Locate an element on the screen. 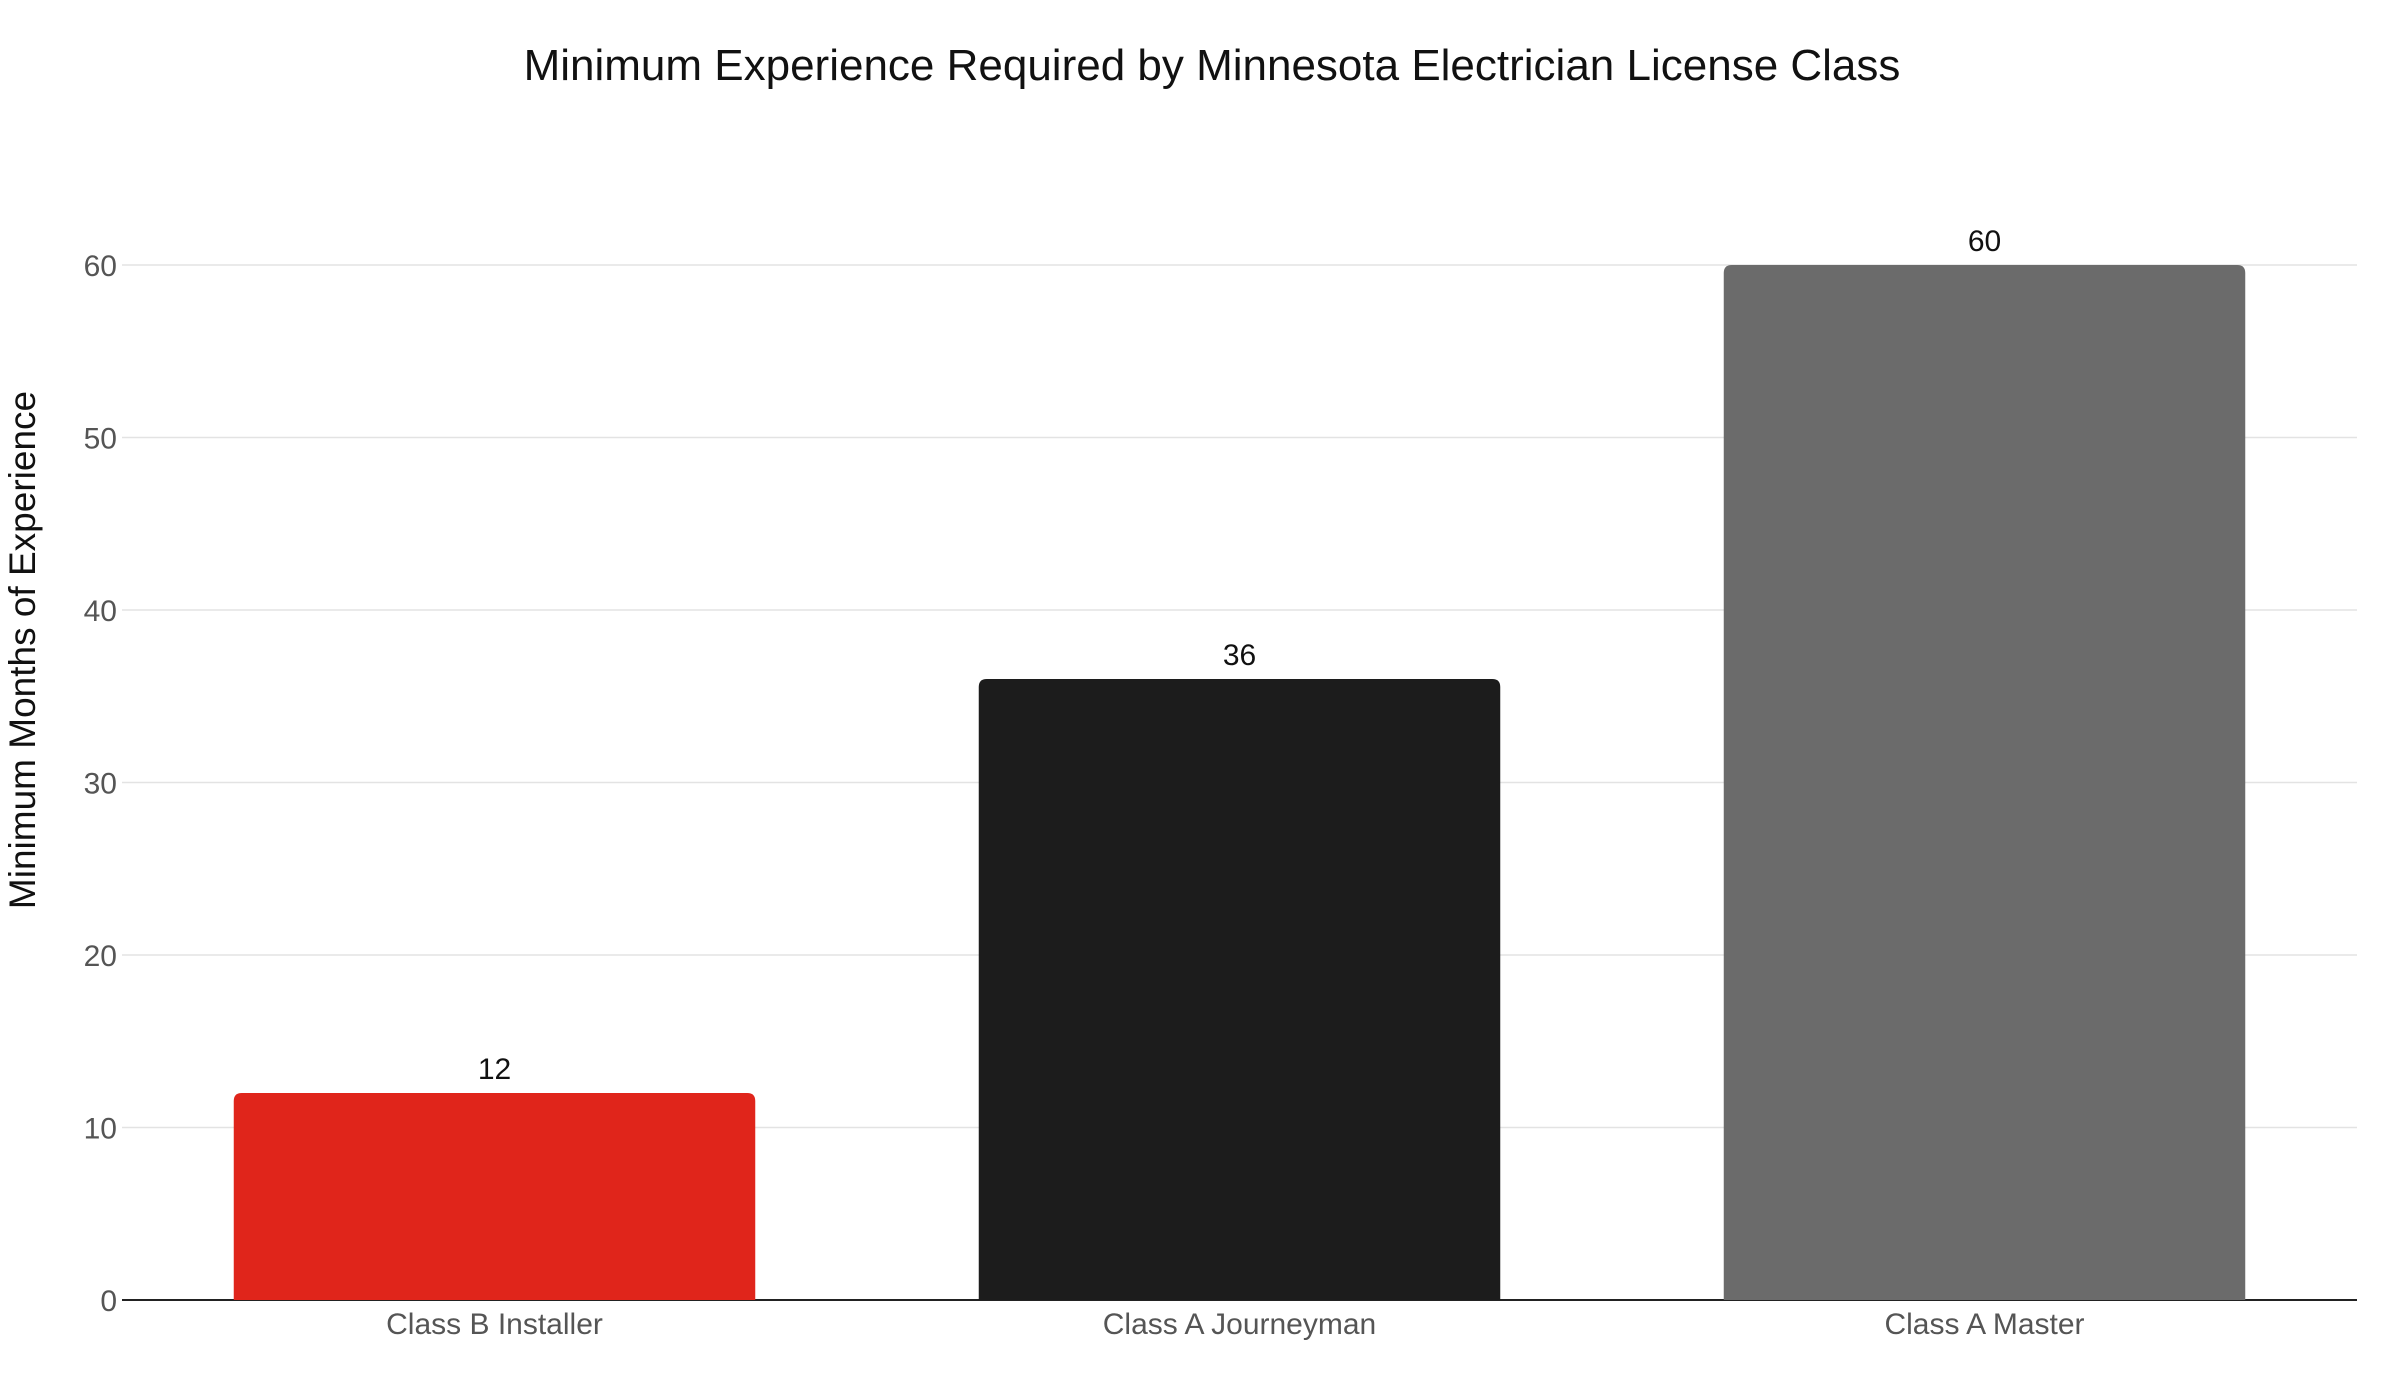 This screenshot has width=2400, height=1400. data-label: 60 is located at coordinates (1984, 241).